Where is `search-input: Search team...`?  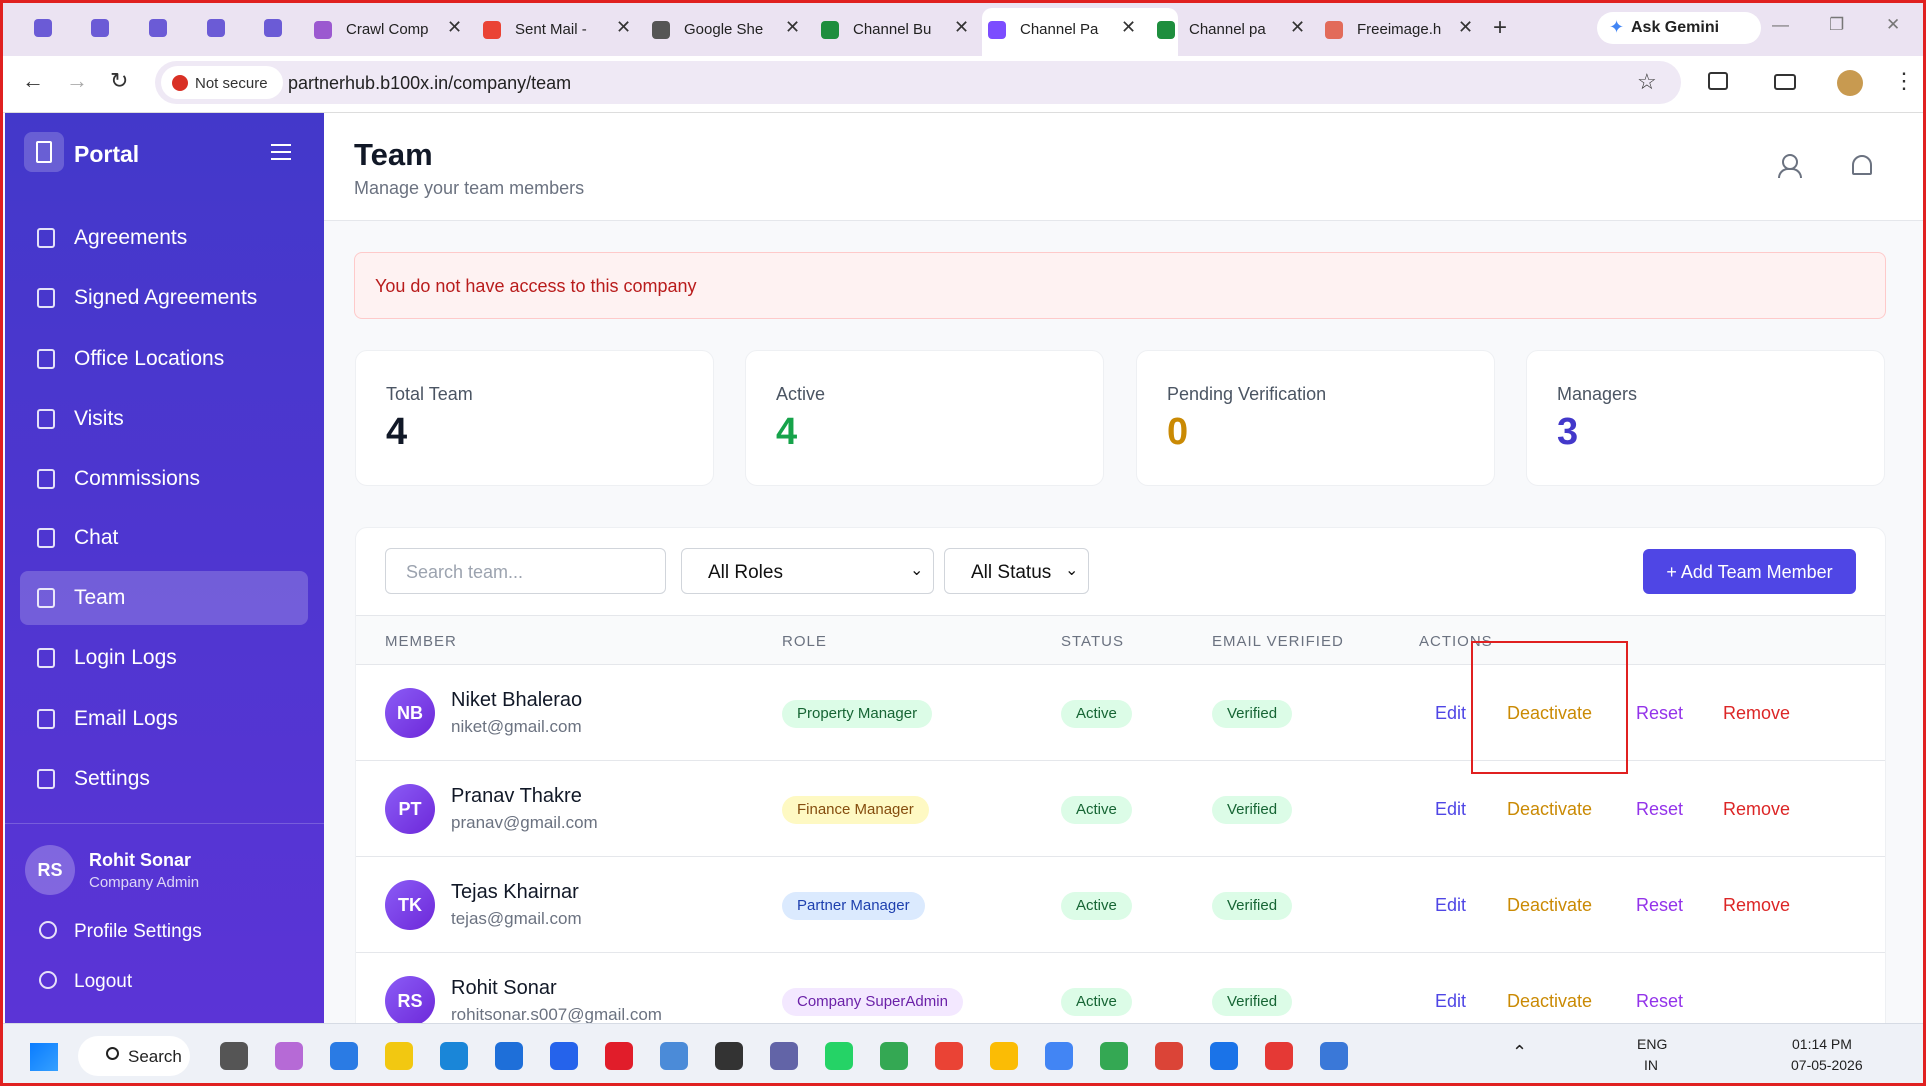 search-input: Search team... is located at coordinates (525, 571).